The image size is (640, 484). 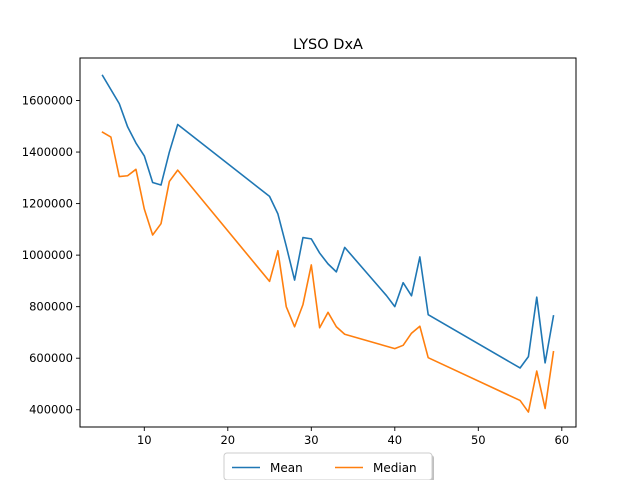 I want to click on legend: Mean Median, so click(x=328, y=467).